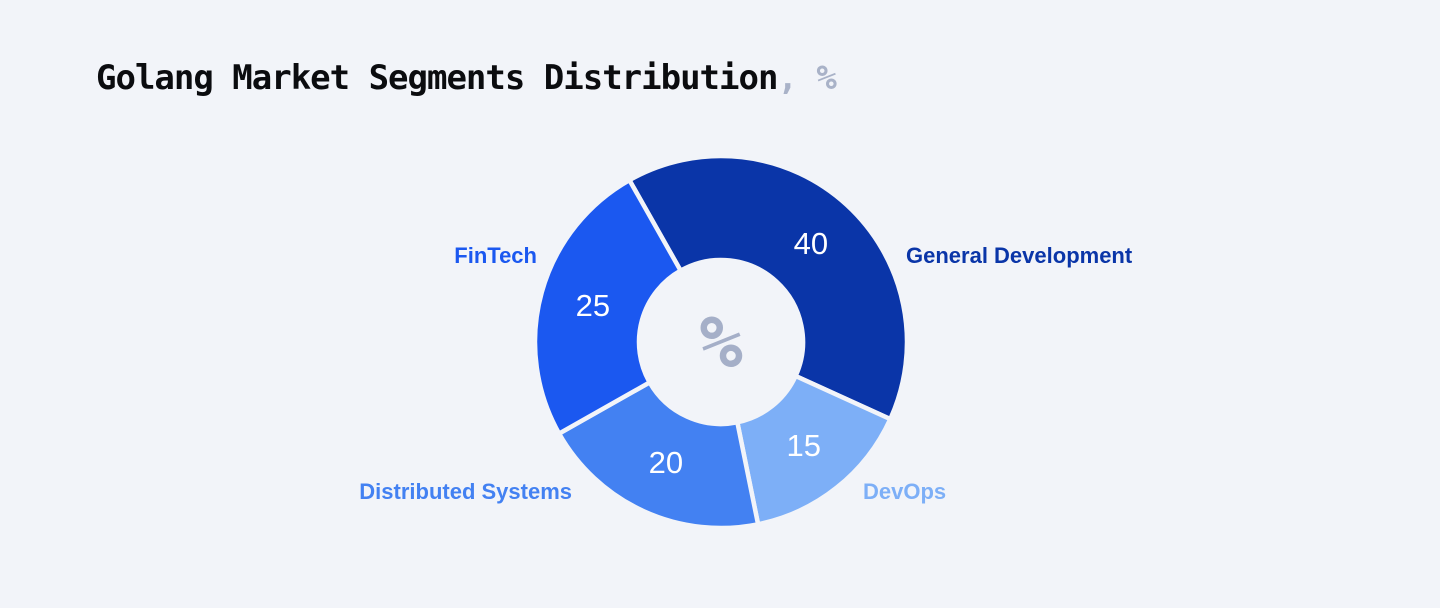 The height and width of the screenshot is (608, 1440). I want to click on segment-label-fintech: FinTech, so click(495, 255).